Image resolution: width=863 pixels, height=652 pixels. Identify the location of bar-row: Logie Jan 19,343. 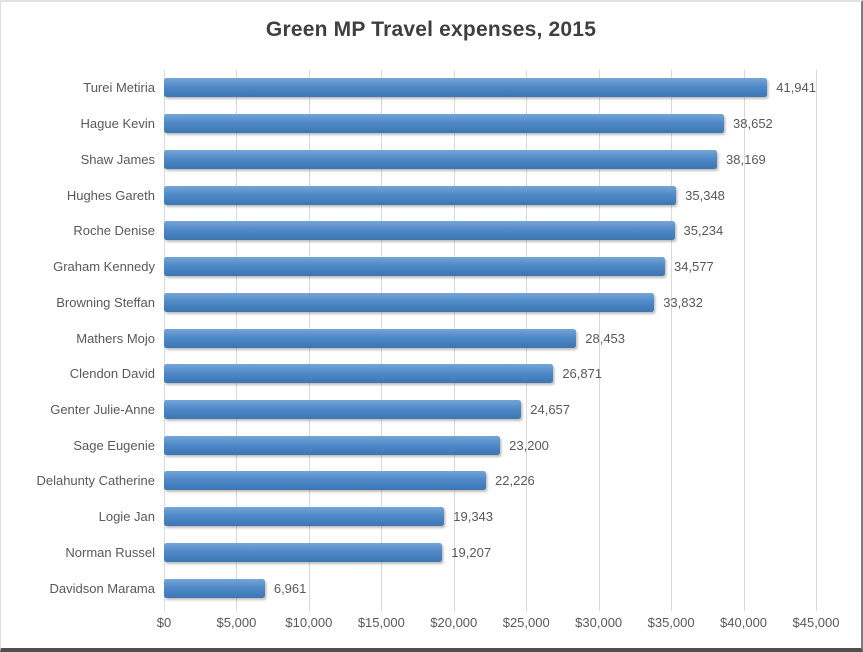
(457, 517).